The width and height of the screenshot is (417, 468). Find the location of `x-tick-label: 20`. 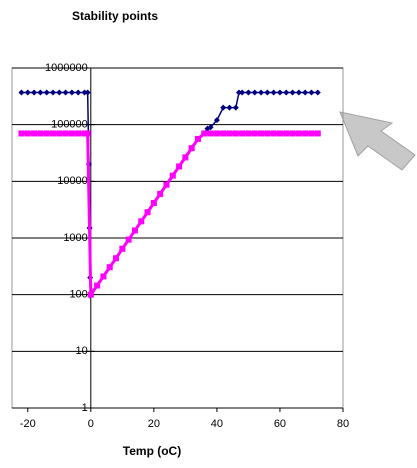

x-tick-label: 20 is located at coordinates (154, 424).